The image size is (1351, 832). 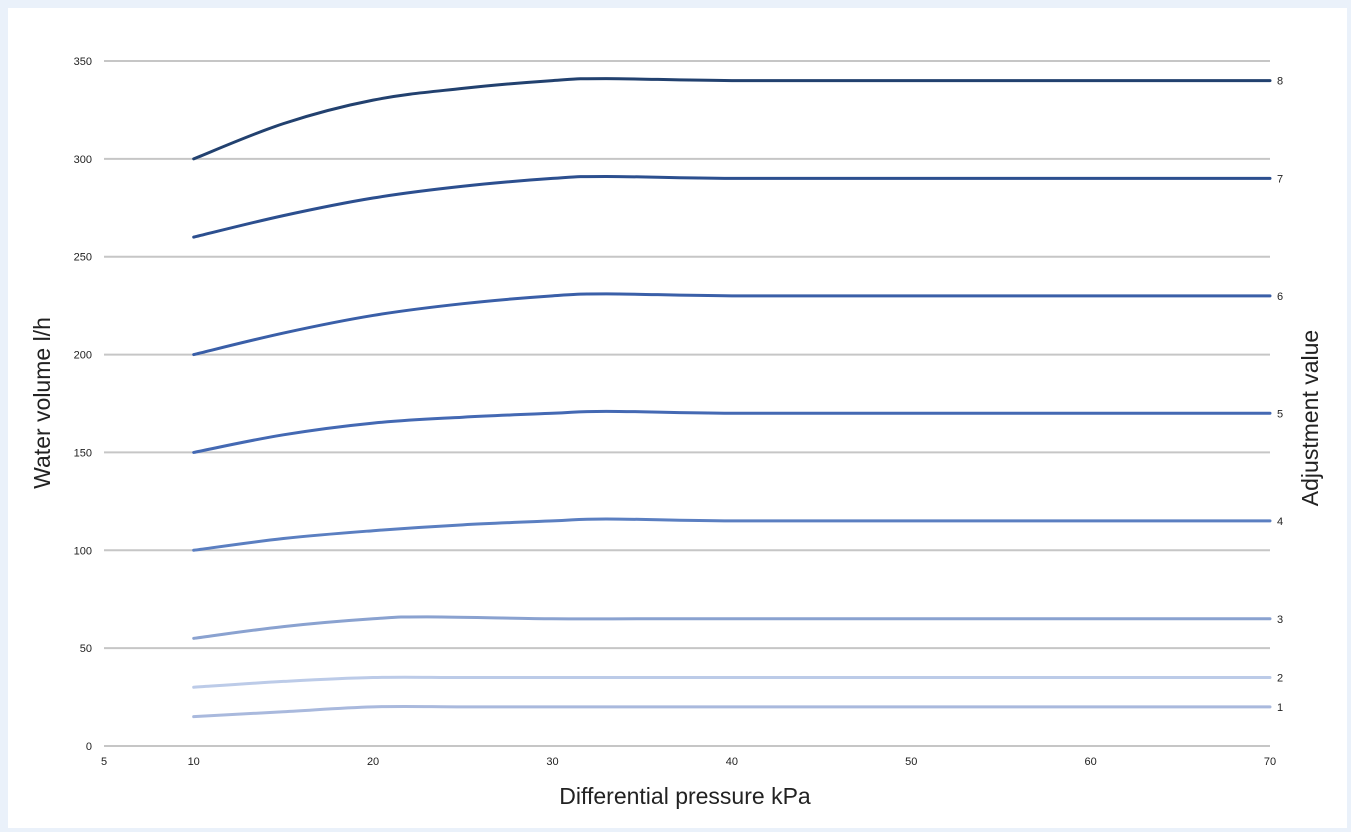 What do you see at coordinates (1280, 82) in the screenshot?
I see `series-label-8: 8` at bounding box center [1280, 82].